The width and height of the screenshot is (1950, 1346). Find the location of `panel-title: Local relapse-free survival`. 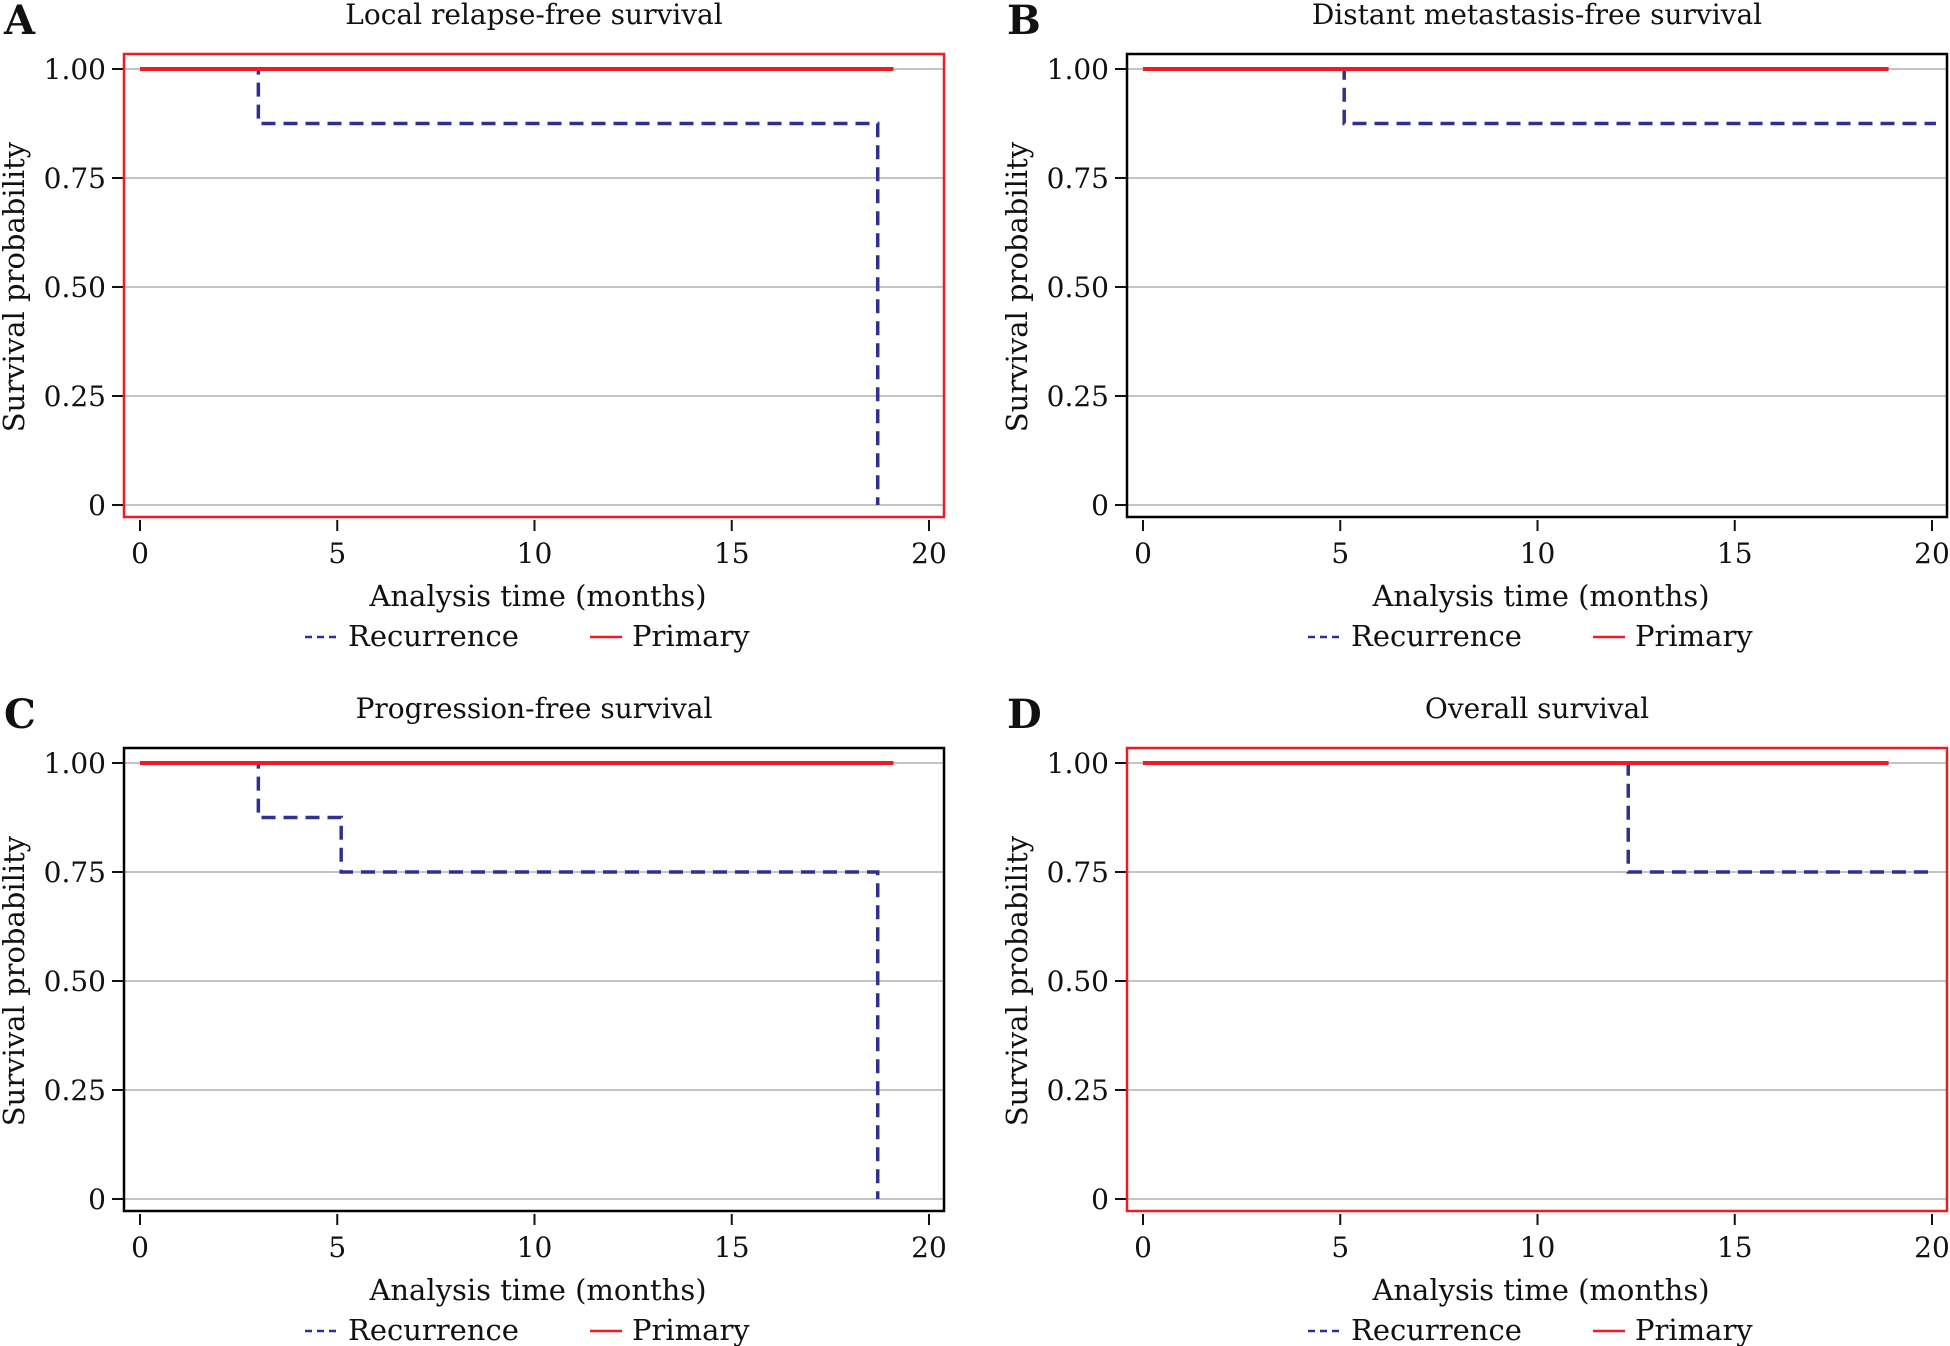

panel-title: Local relapse-free survival is located at coordinates (533, 15).